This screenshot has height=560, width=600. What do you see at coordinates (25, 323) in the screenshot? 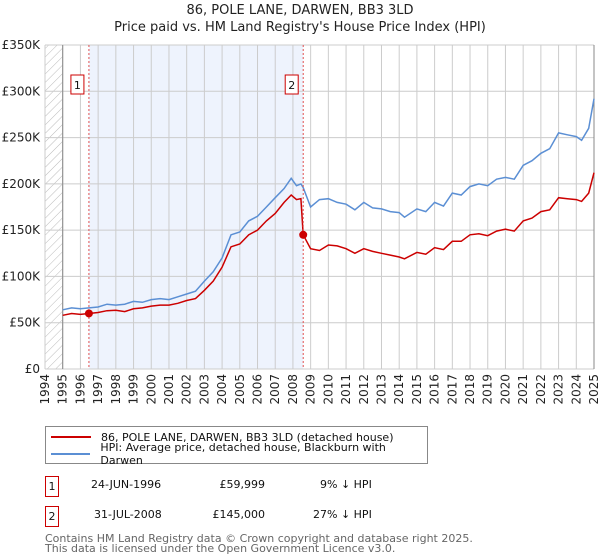
I see `y-tick-label: £50K` at bounding box center [25, 323].